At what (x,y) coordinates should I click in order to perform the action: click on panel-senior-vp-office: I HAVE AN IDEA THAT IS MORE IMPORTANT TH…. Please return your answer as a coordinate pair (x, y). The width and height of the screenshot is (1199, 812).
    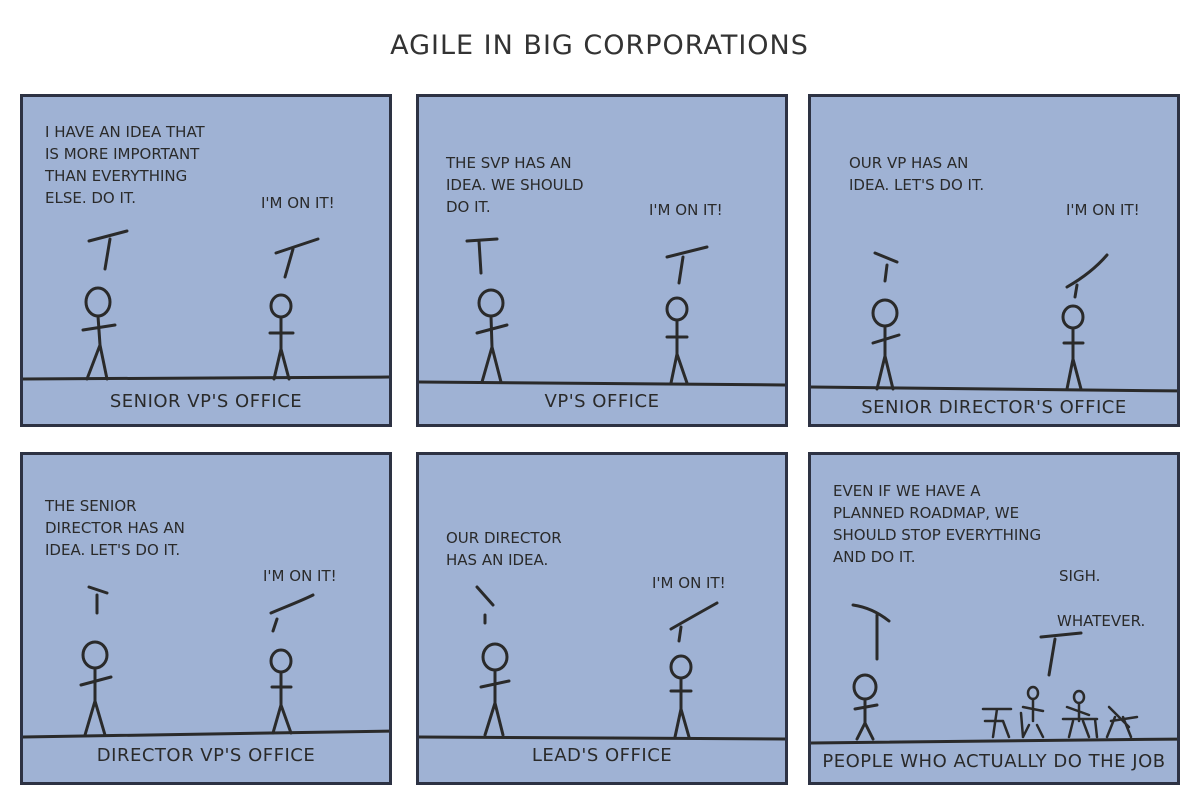
    Looking at the image, I should click on (206, 260).